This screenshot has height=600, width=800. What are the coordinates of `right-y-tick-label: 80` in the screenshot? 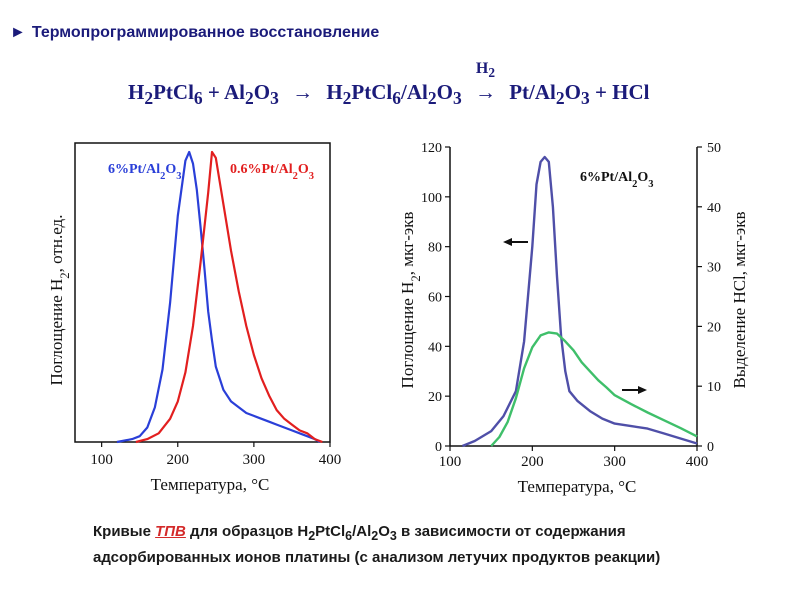 It's located at (435, 248).